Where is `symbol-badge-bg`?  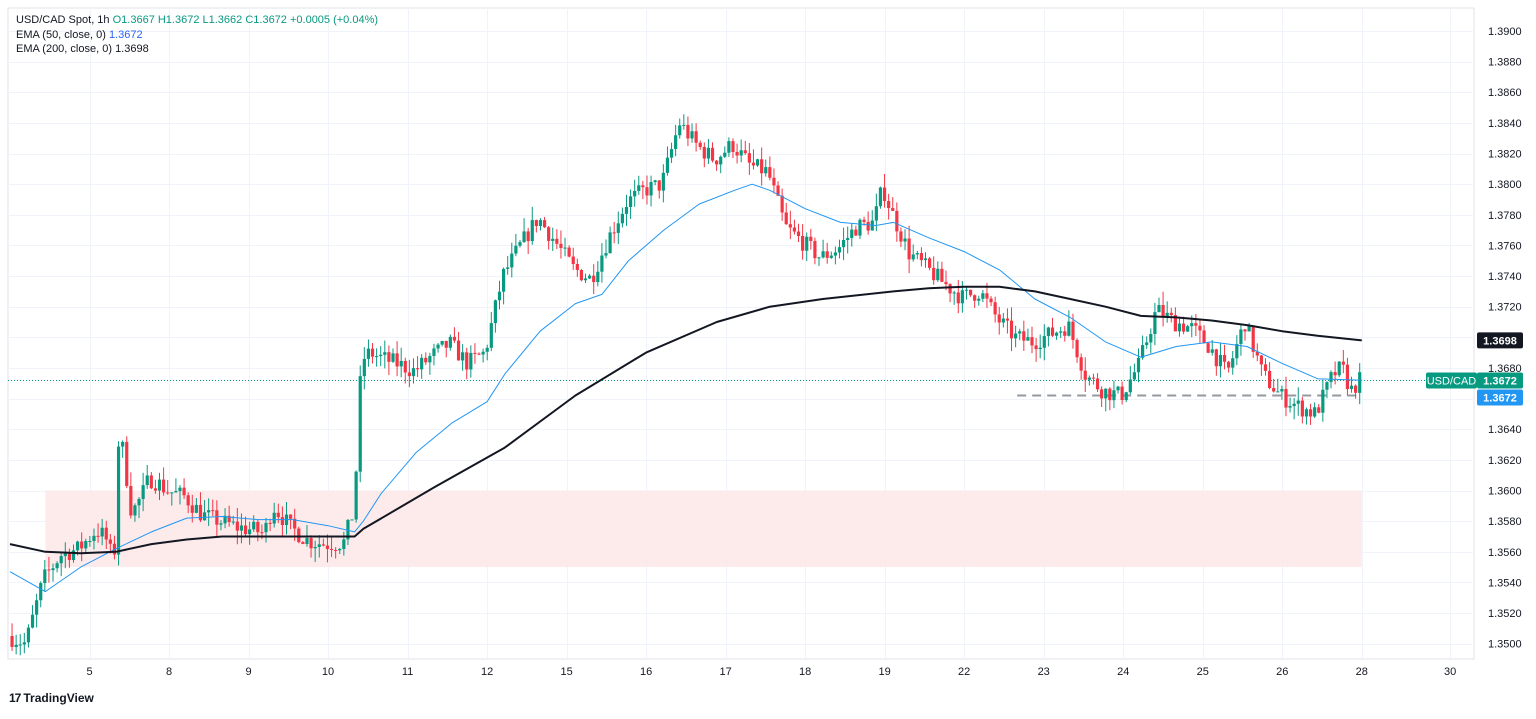
symbol-badge-bg is located at coordinates (1451, 380).